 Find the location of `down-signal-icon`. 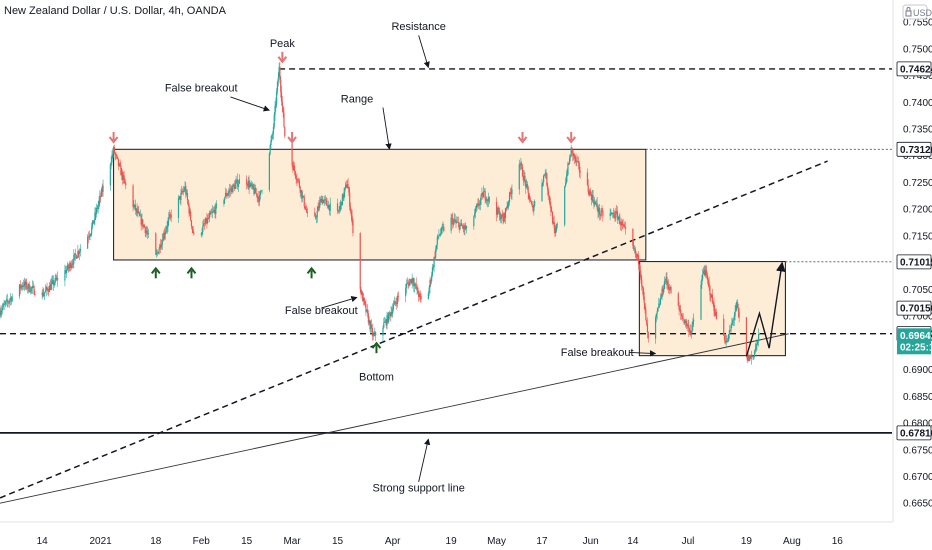

down-signal-icon is located at coordinates (522, 138).